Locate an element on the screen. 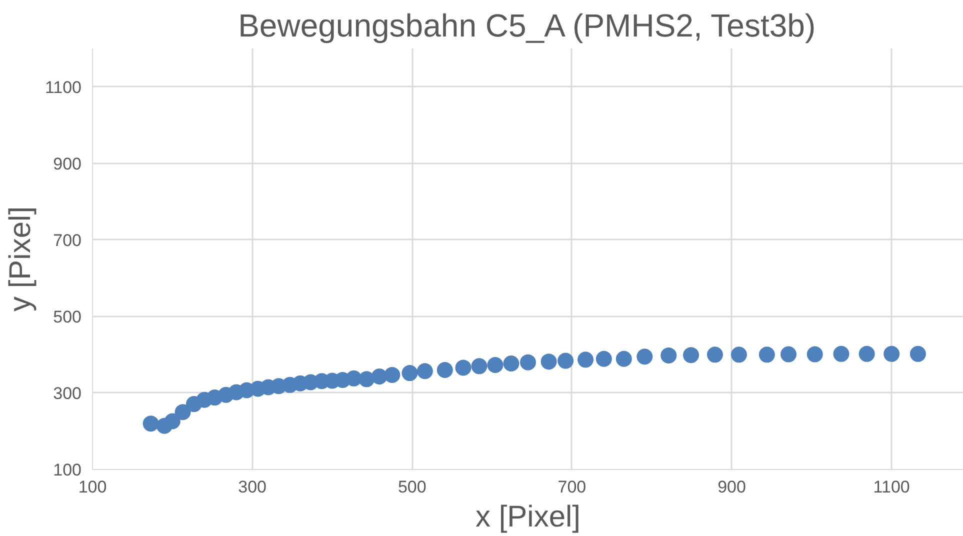  x-tick-label: 900 is located at coordinates (732, 487).